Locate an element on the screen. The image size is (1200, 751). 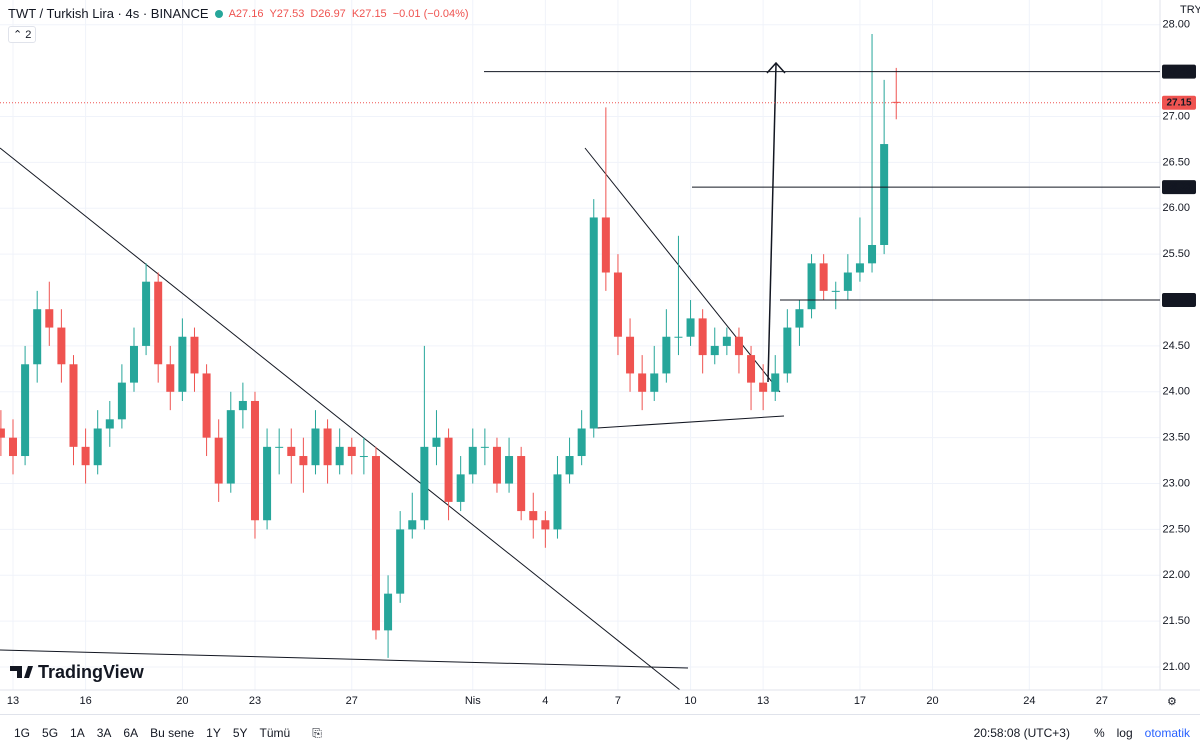
level-label: 26.23 is located at coordinates (1178, 187).